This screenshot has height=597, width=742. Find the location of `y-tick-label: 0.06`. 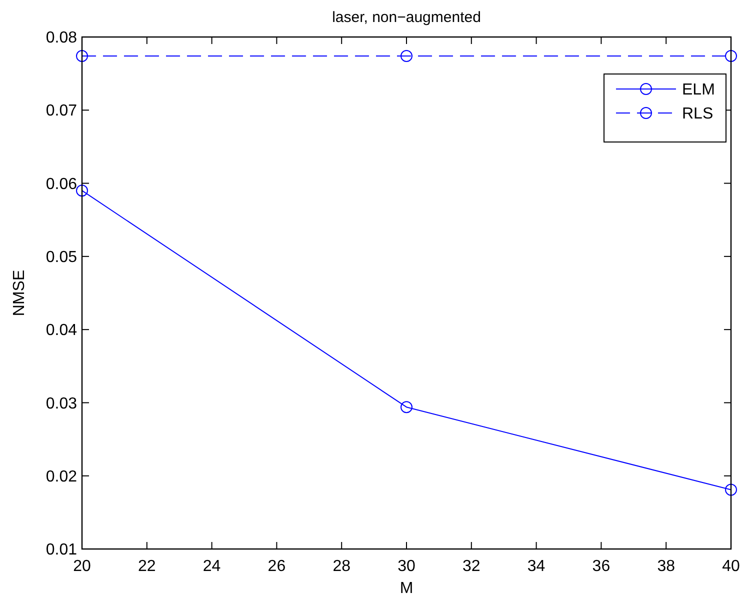

y-tick-label: 0.06 is located at coordinates (62, 184).